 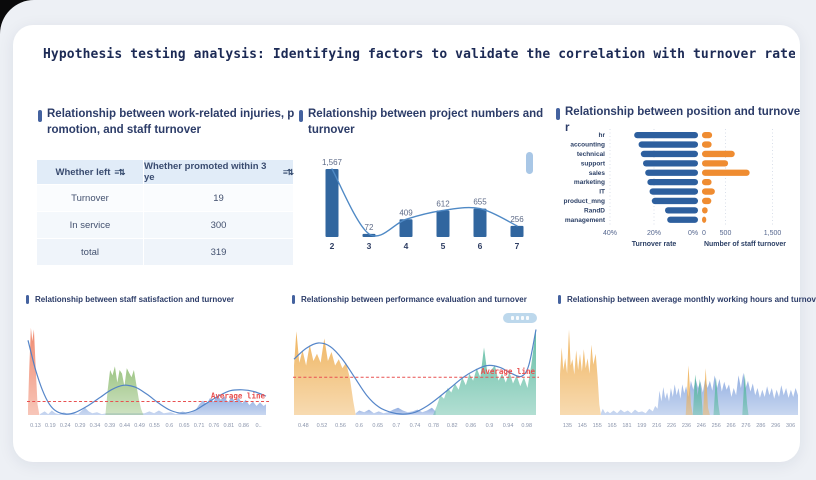 What do you see at coordinates (701, 426) in the screenshot?
I see `svg-text: 246` at bounding box center [701, 426].